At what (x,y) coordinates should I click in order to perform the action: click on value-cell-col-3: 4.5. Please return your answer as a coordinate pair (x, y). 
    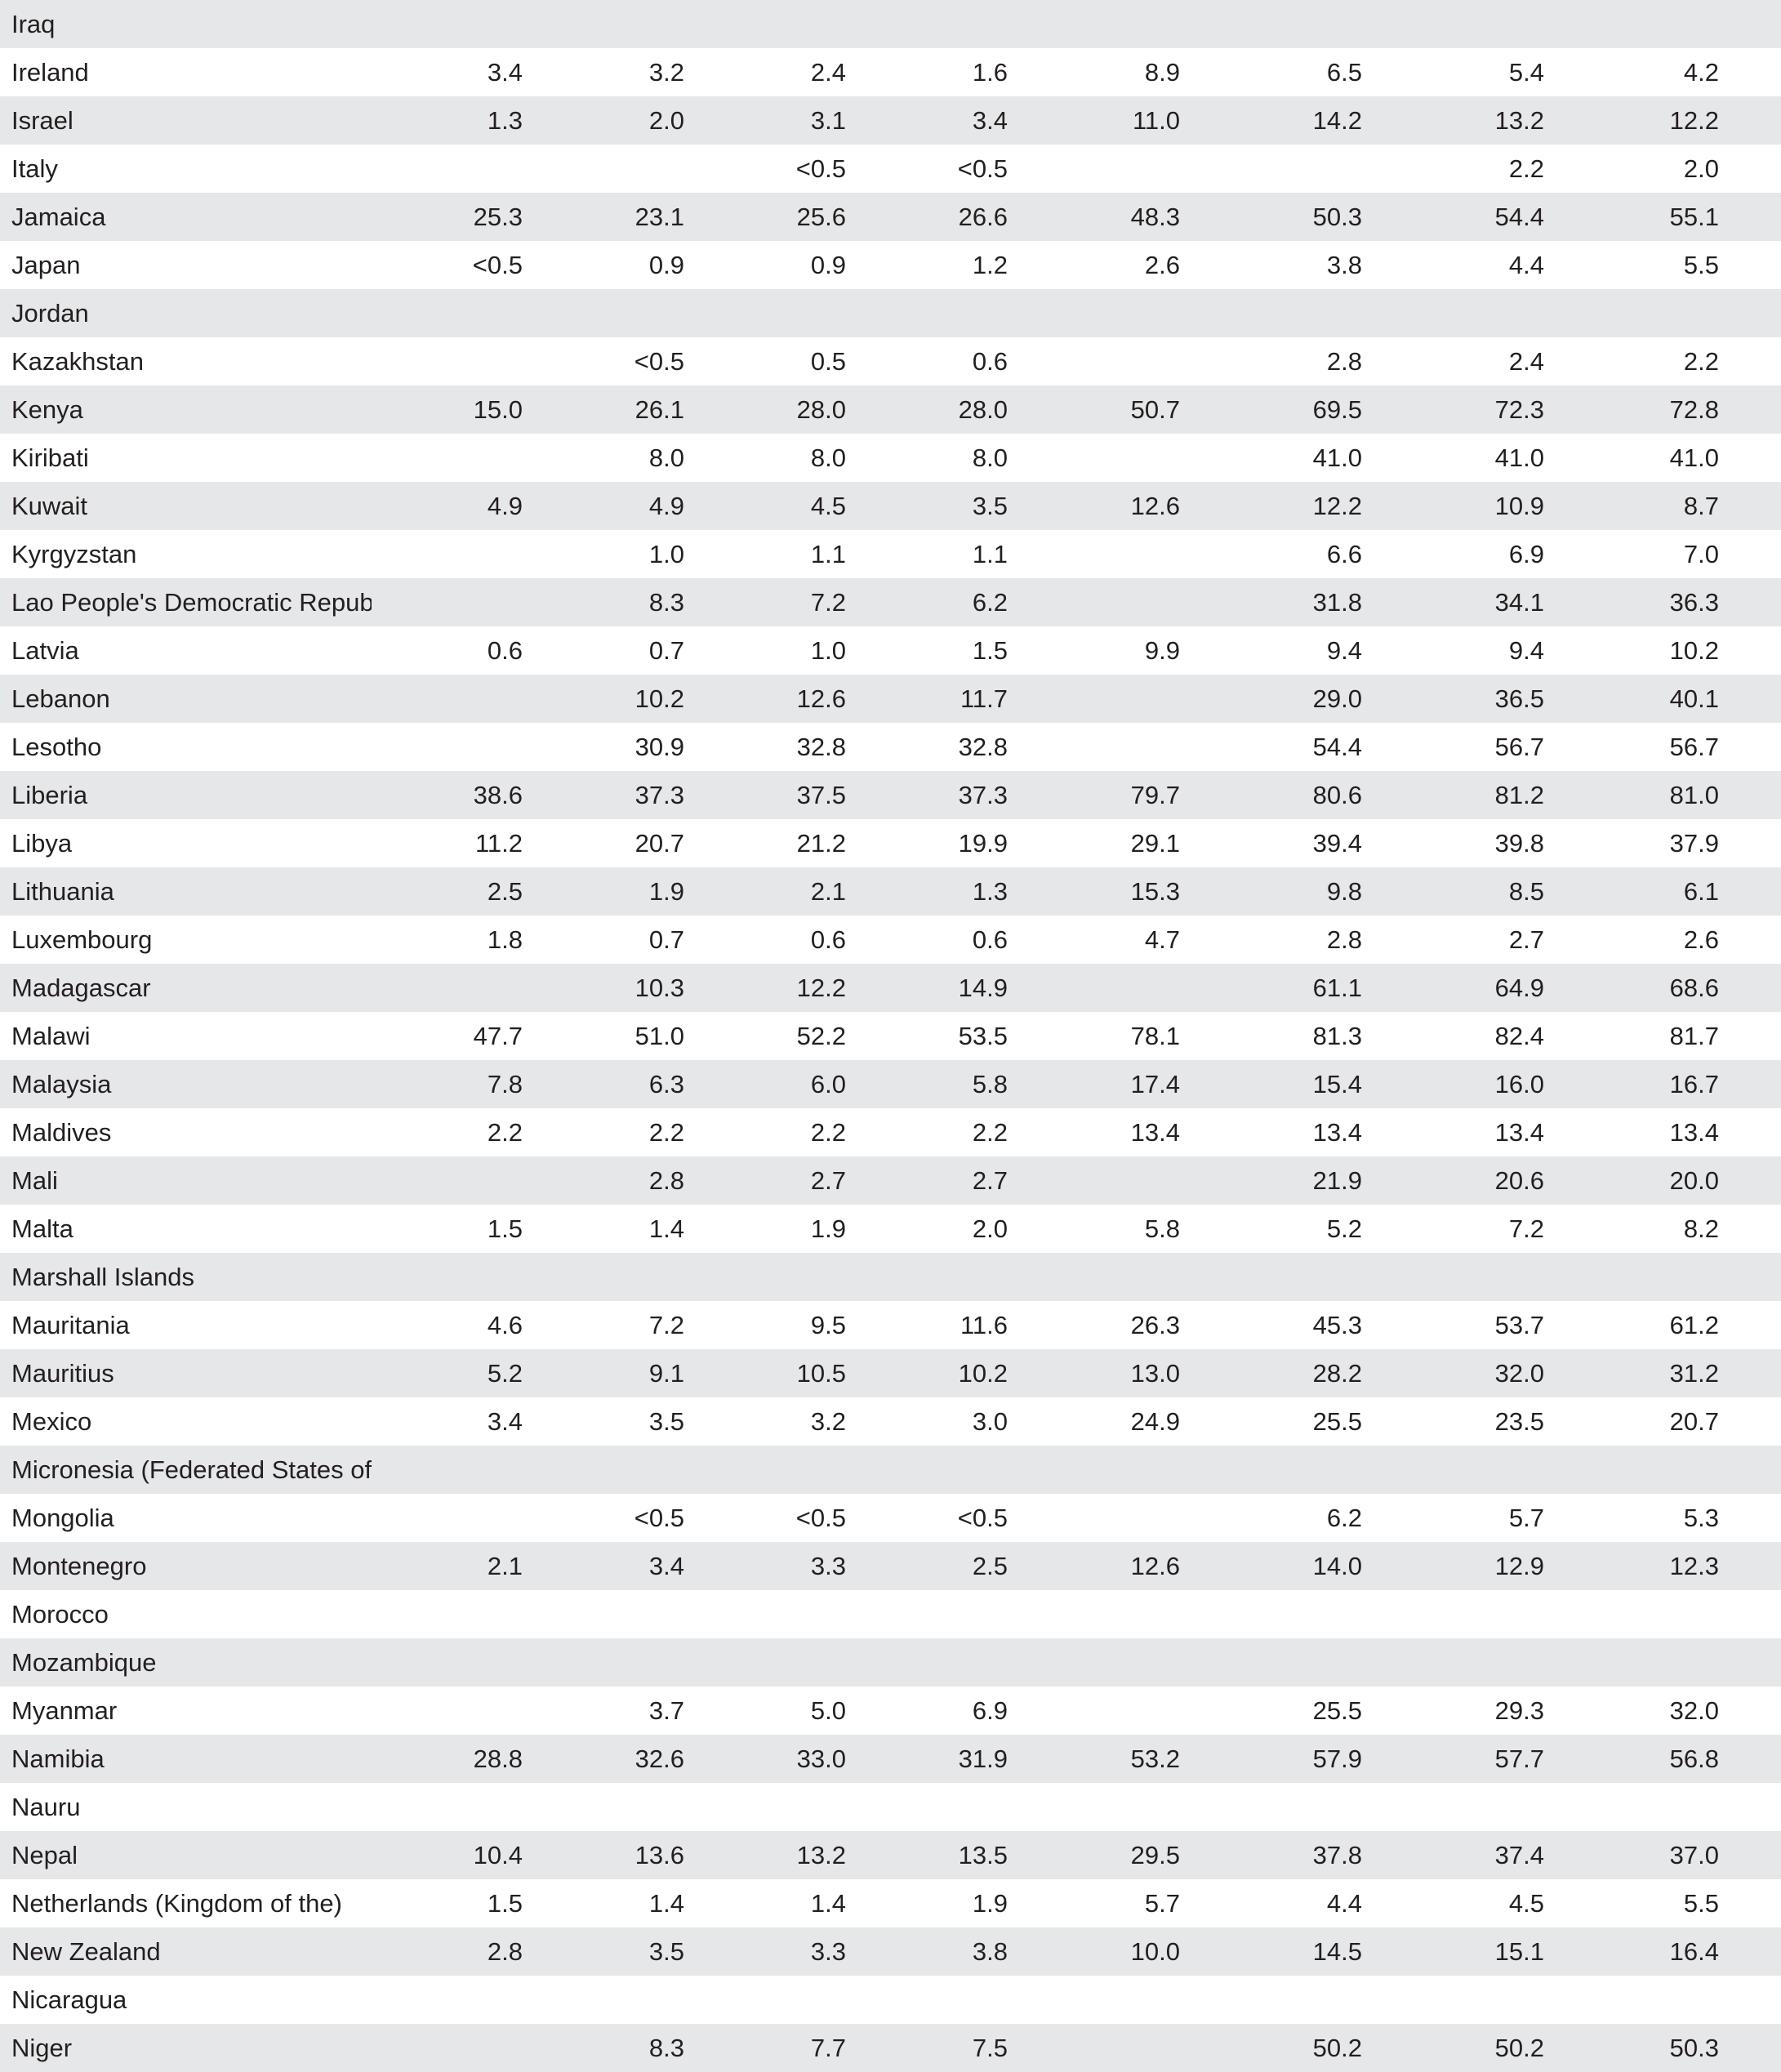
    Looking at the image, I should click on (828, 506).